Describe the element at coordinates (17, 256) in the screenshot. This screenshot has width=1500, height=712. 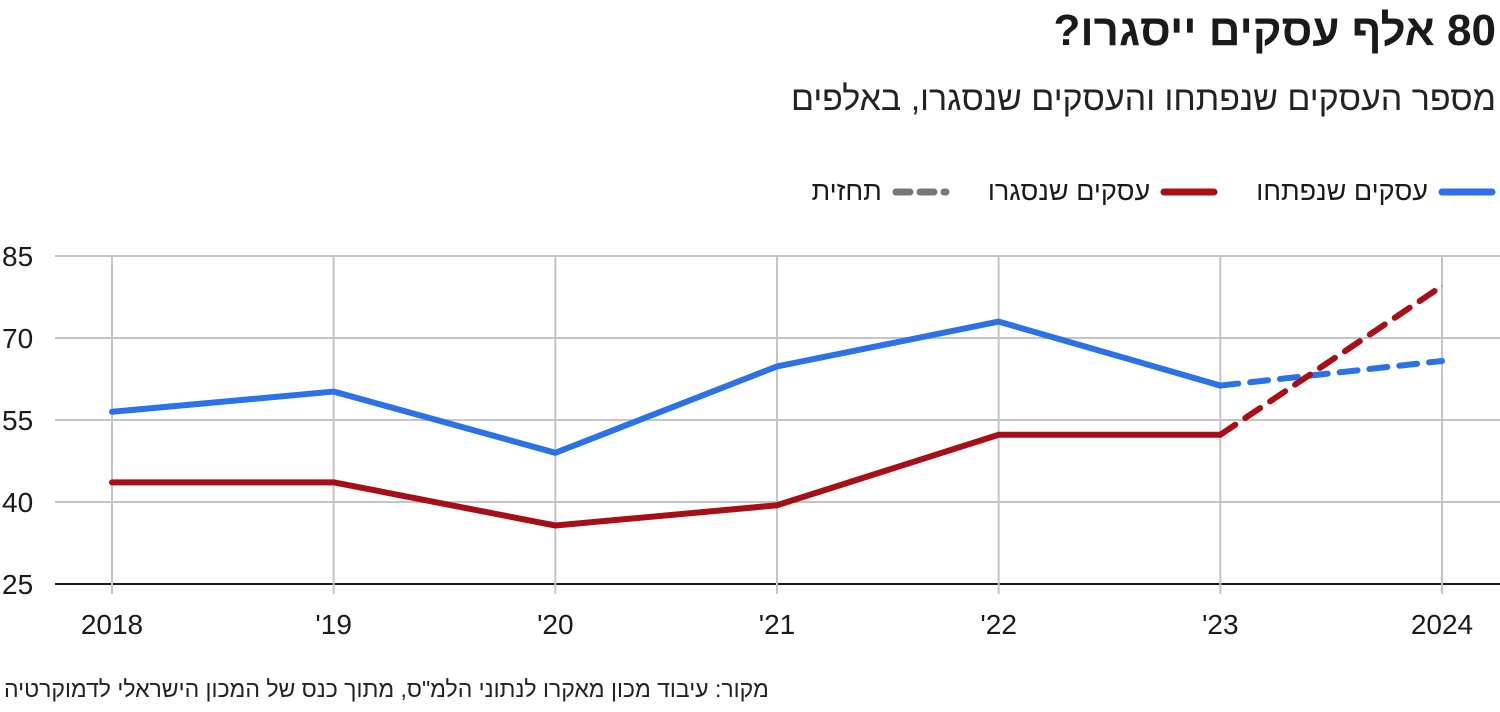
I see `y-tick-label: 85` at that location.